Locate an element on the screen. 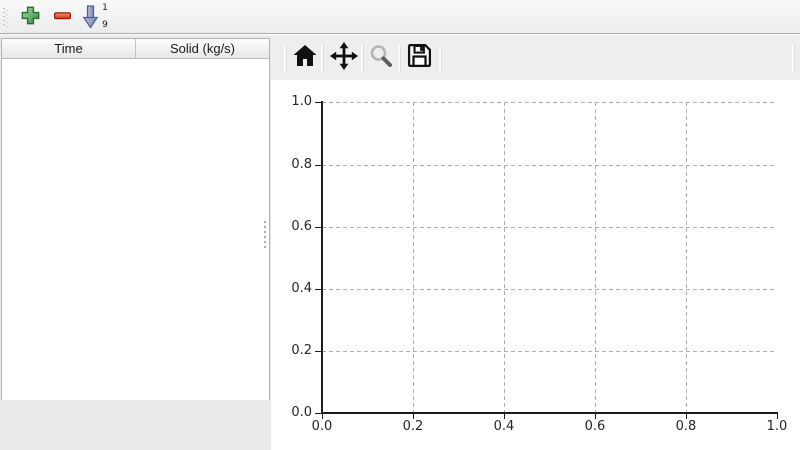  table-header: Time Solid (kg/s) is located at coordinates (135, 49).